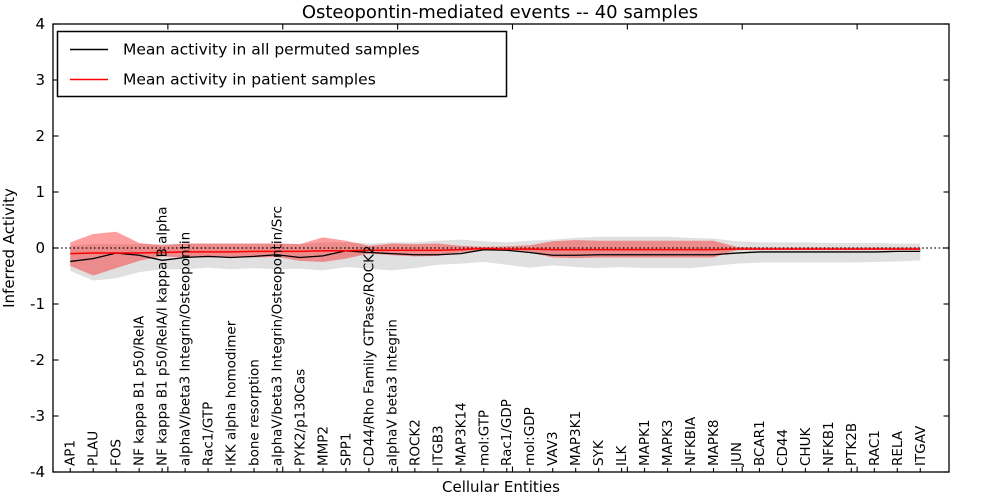  Describe the element at coordinates (71, 453) in the screenshot. I see `x-category-label: AP1` at that location.